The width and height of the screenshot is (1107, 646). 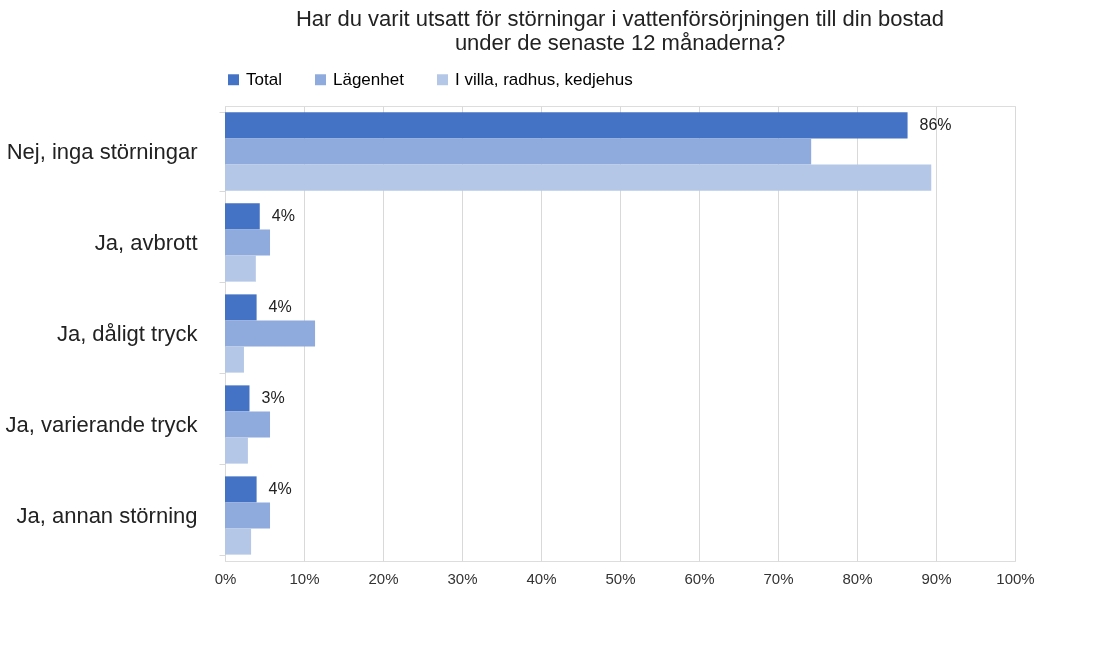 I want to click on x-tick-label: 0%, so click(x=225, y=578).